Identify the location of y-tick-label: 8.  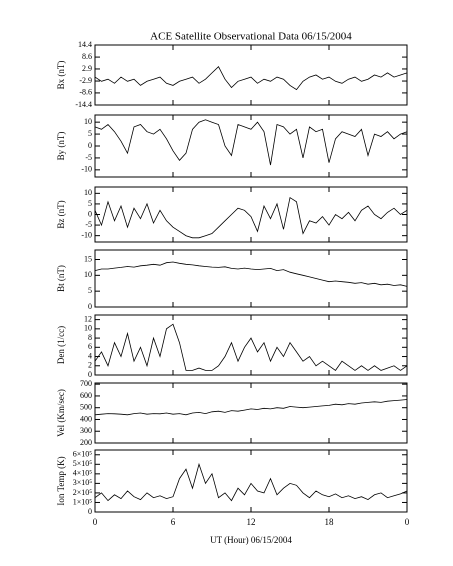
(90, 337).